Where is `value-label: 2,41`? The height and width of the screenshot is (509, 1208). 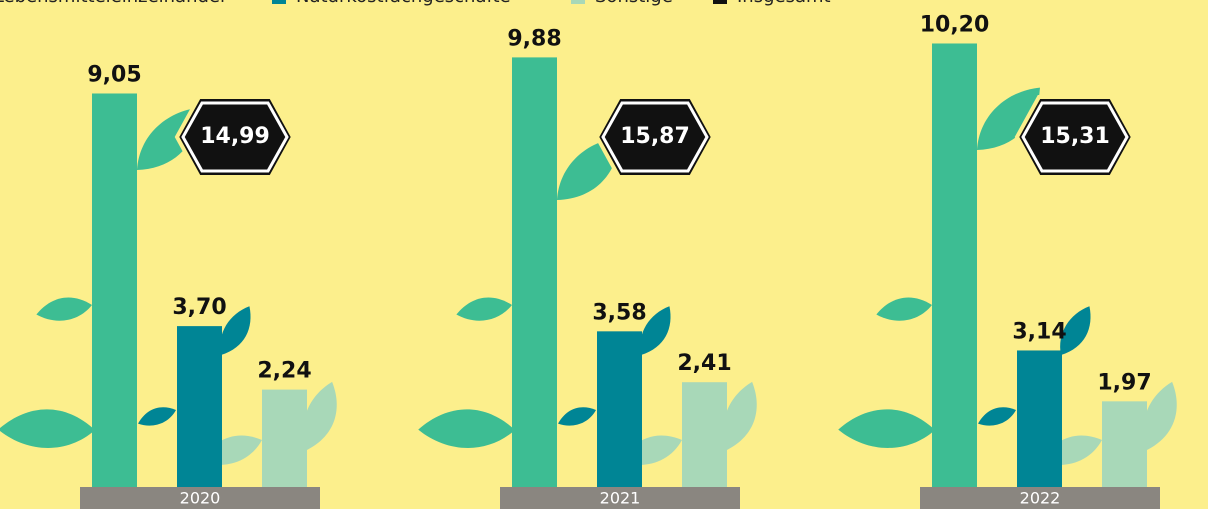
value-label: 2,41 is located at coordinates (704, 363).